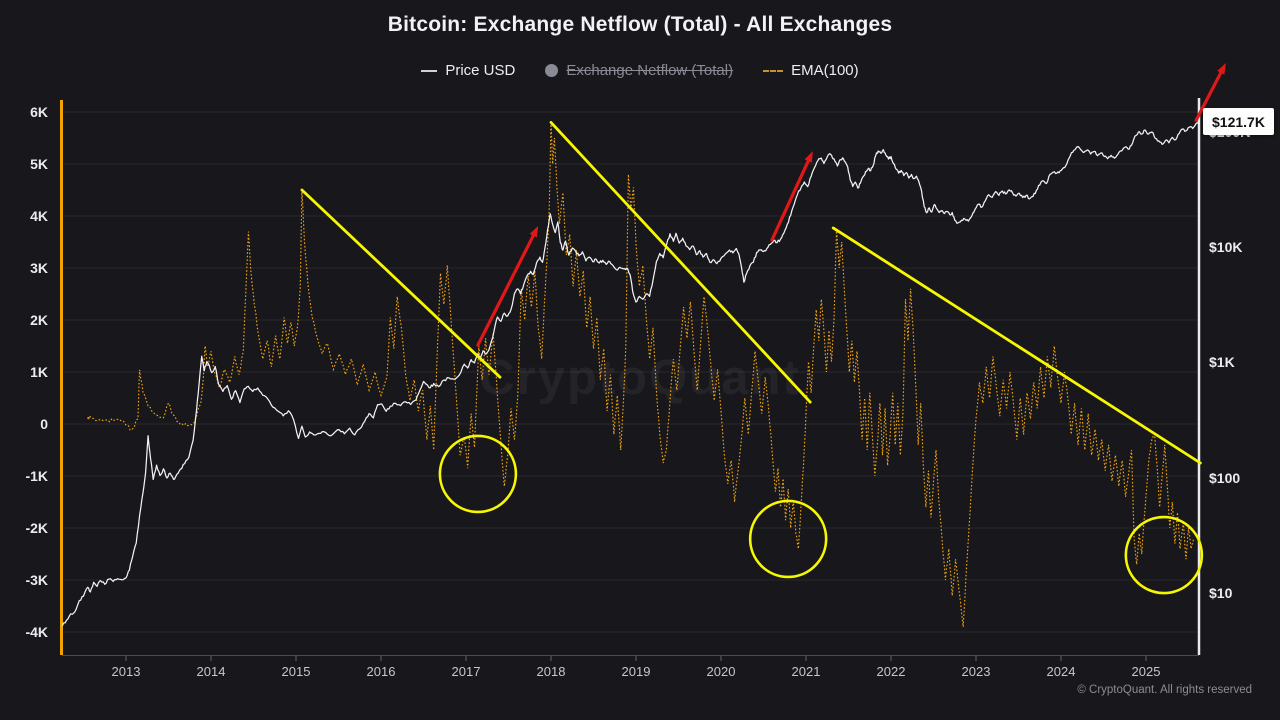  What do you see at coordinates (1164, 690) in the screenshot?
I see `copyright-note: © CryptoQuant. All rights reserved` at bounding box center [1164, 690].